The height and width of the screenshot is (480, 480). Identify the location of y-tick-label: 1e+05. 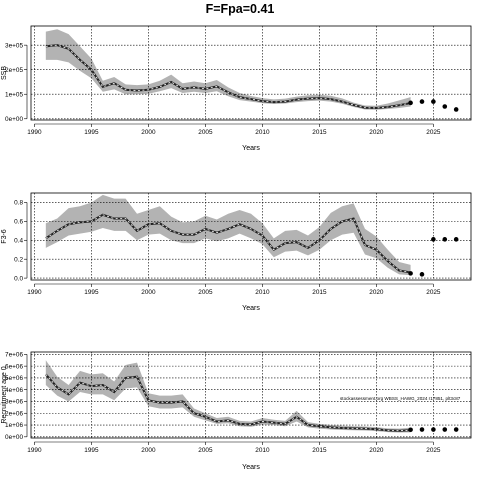
(14, 94).